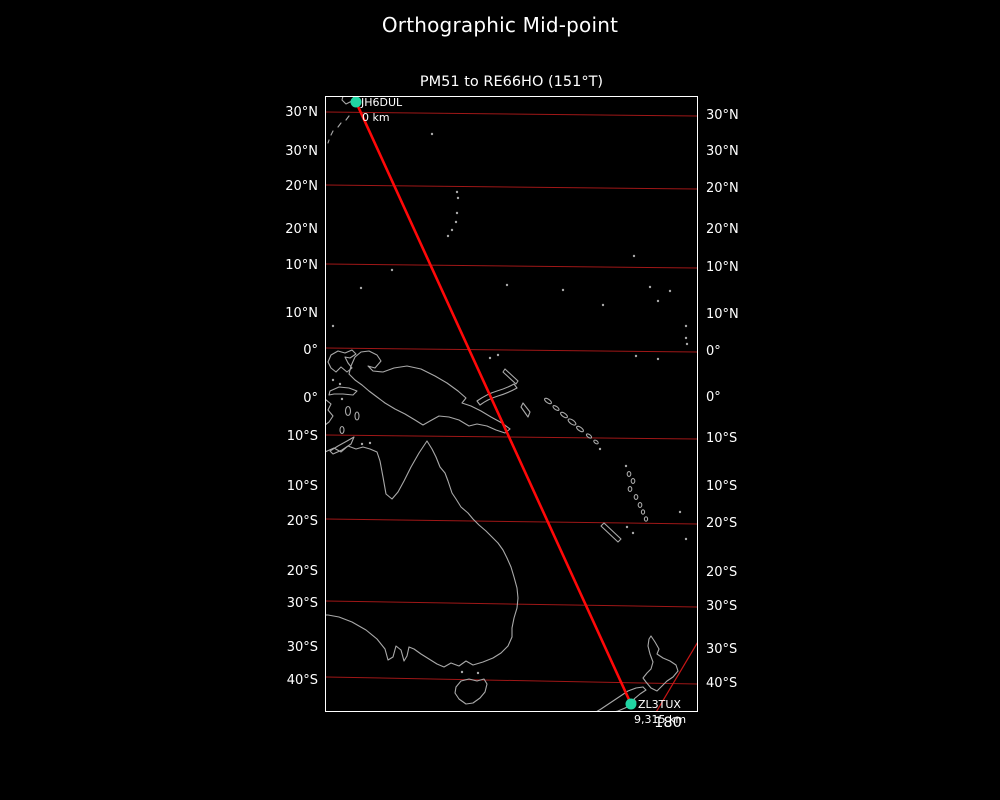 The image size is (1000, 800). What do you see at coordinates (511, 114) in the screenshot?
I see `parallel-30°N` at bounding box center [511, 114].